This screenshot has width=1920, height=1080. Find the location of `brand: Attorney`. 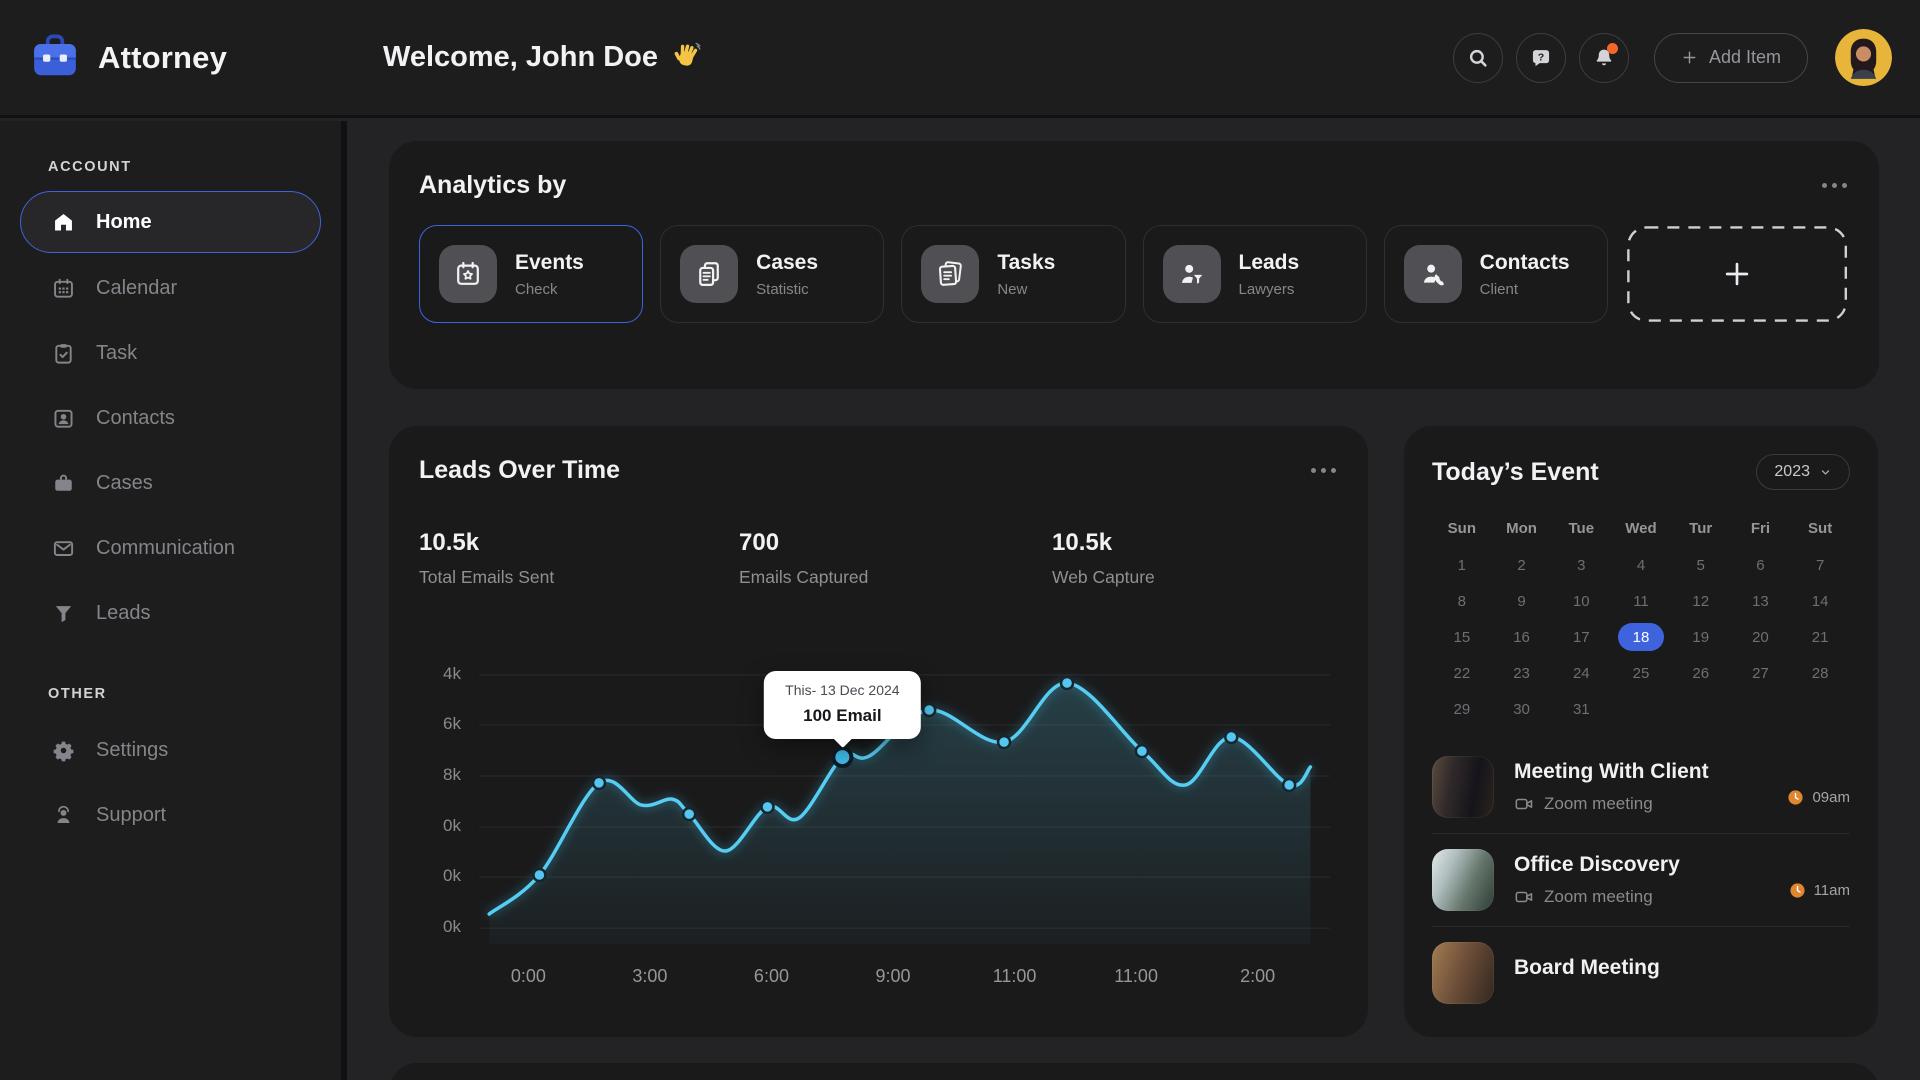

brand: Attorney is located at coordinates (173, 58).